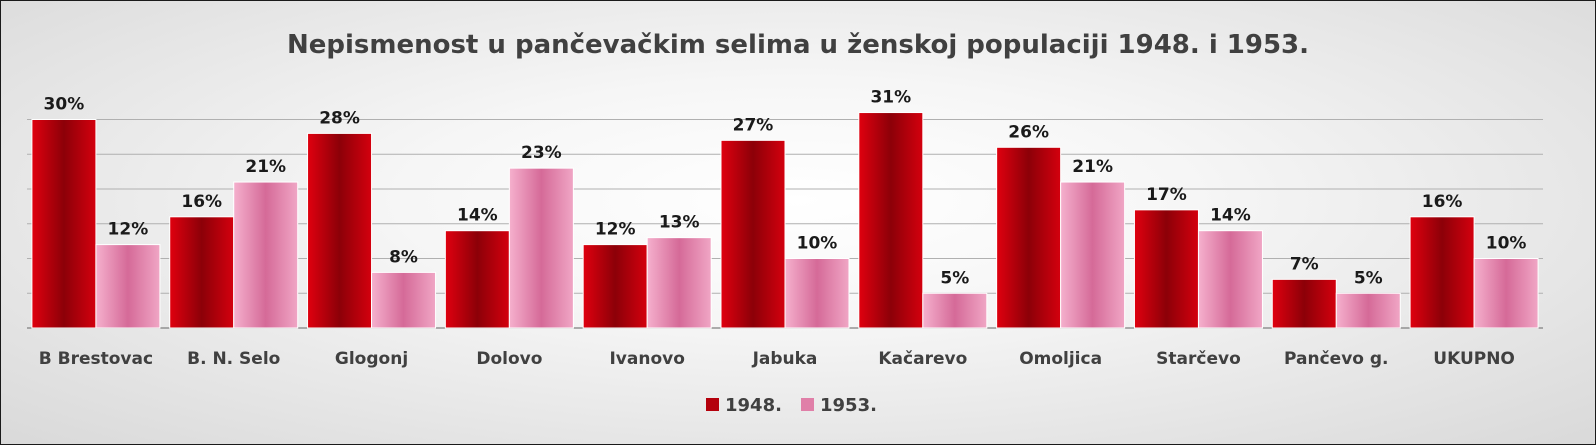  Describe the element at coordinates (807, 404) in the screenshot. I see `legend-swatch-1953` at that location.